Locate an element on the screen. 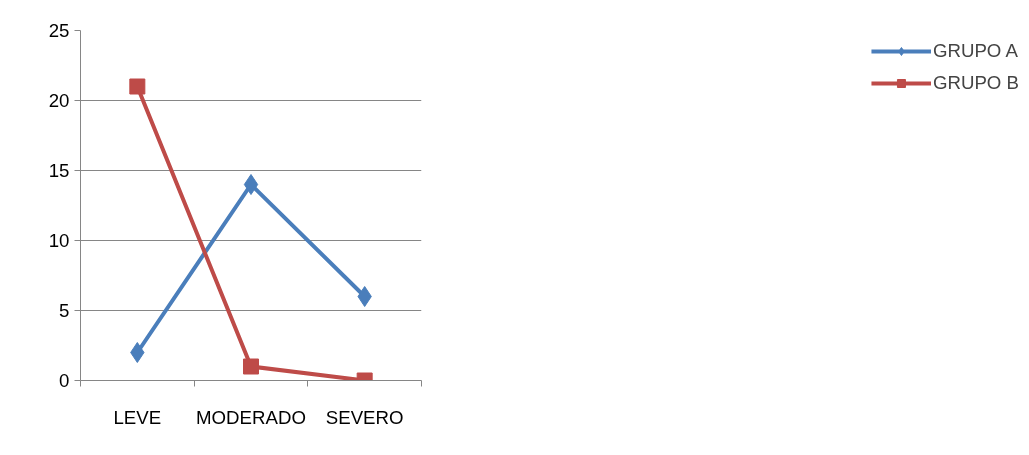  x-tick-label: SEVERO is located at coordinates (364, 417).